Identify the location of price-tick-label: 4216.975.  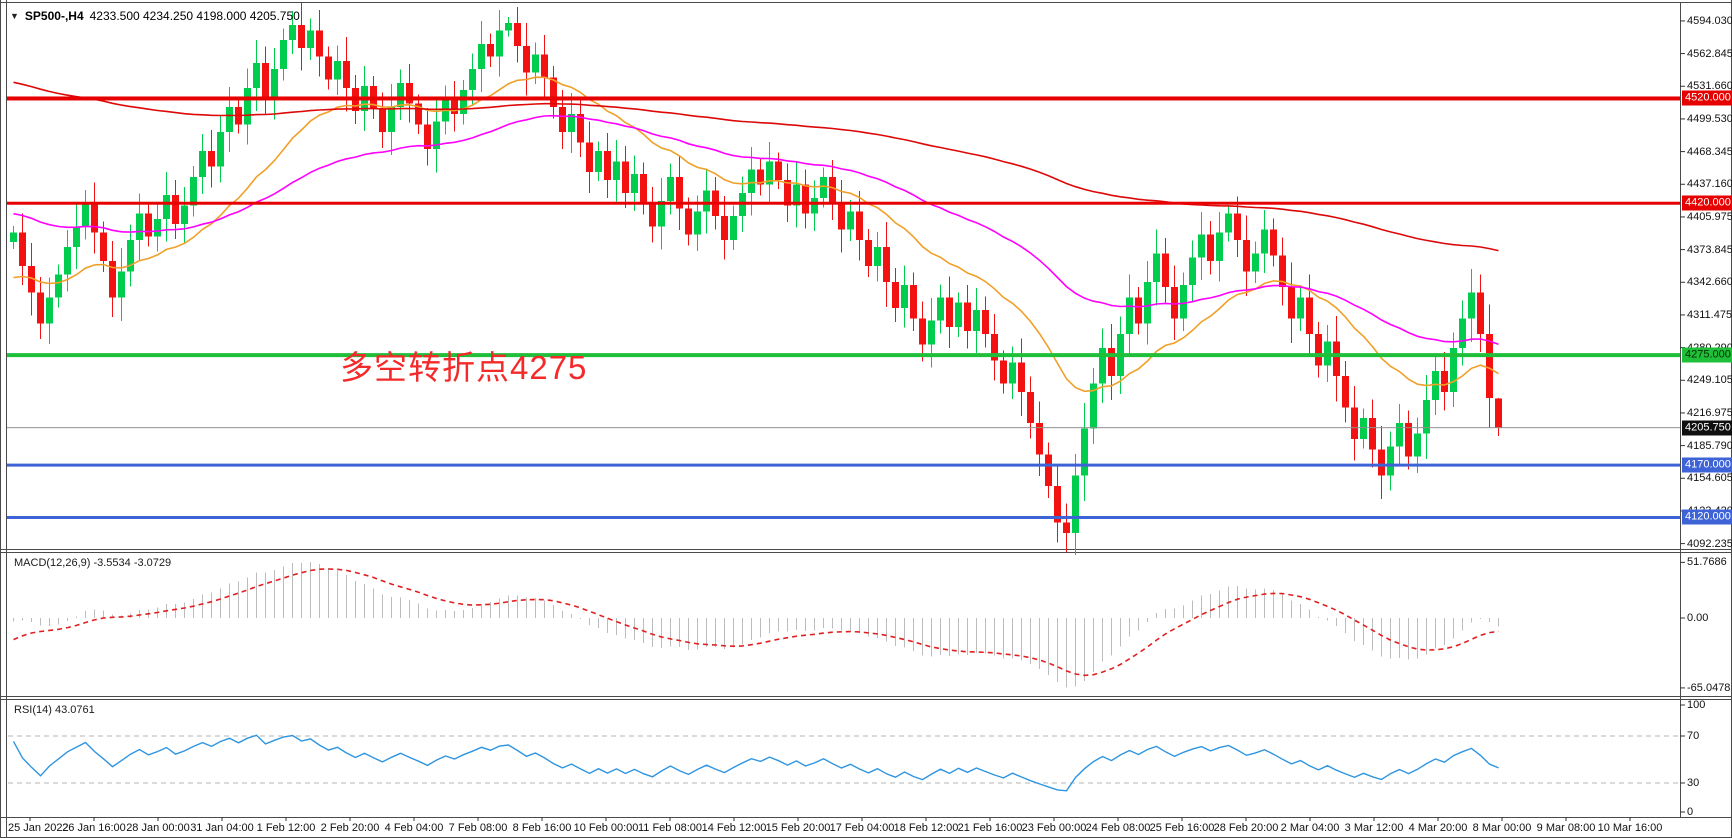
(1709, 412).